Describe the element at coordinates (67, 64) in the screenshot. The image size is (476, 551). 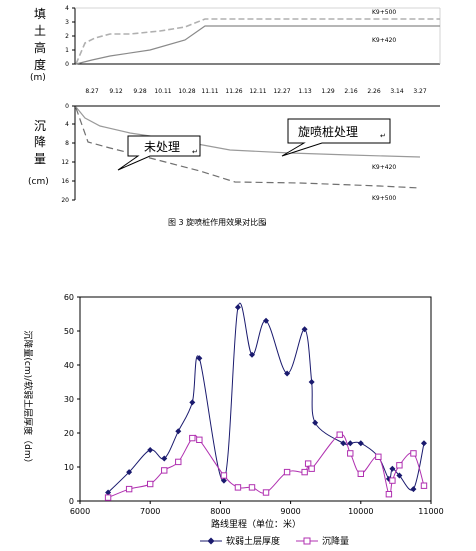
I see `fill-tick-label: 0` at that location.